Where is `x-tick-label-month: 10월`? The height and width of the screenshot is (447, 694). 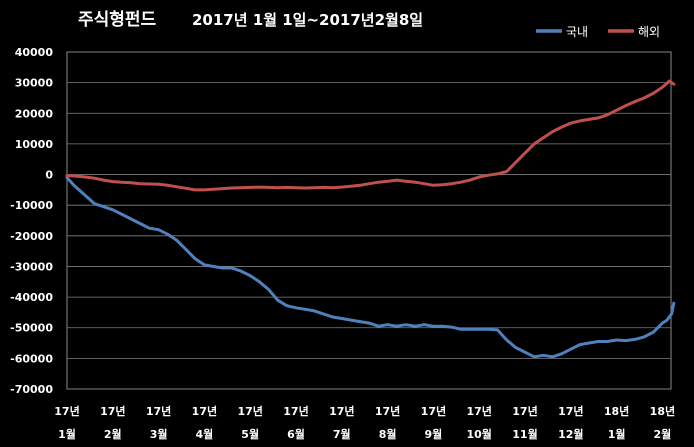
x-tick-label-month: 10월 is located at coordinates (478, 434).